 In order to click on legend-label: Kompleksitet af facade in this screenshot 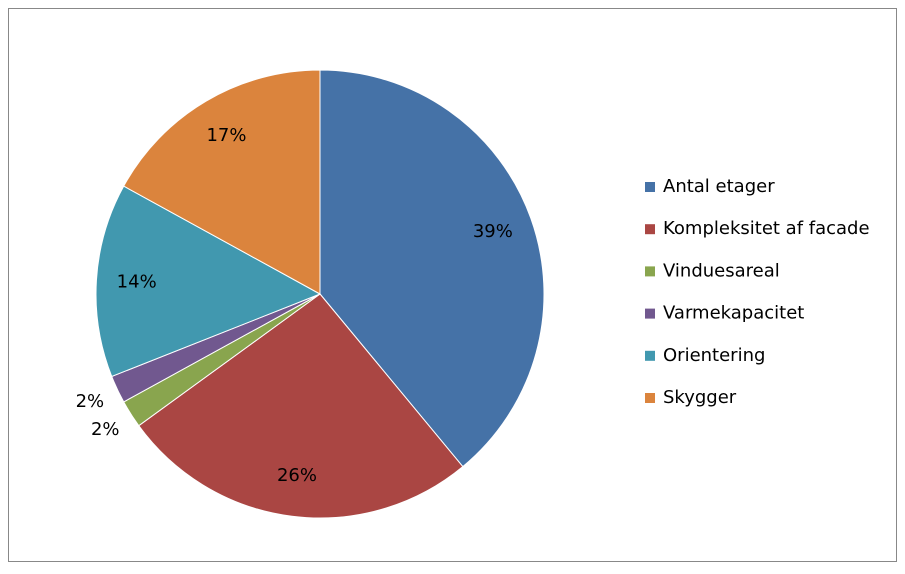, I will do `click(766, 228)`.